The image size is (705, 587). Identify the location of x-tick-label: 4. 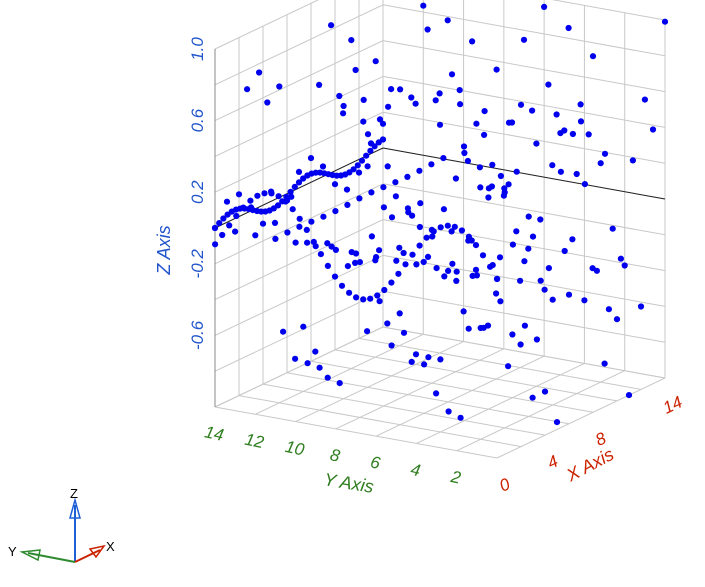
(552, 462).